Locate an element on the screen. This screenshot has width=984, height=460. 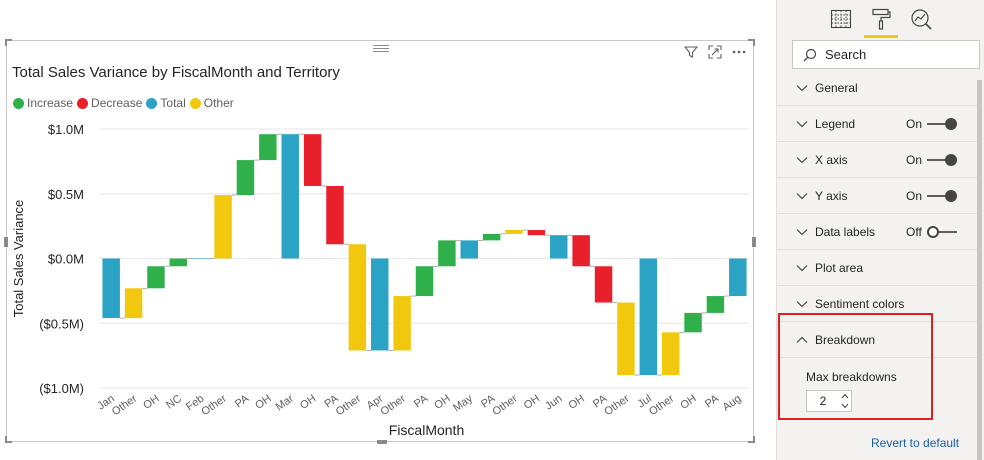
legend-item-increase: Increase is located at coordinates (43, 103).